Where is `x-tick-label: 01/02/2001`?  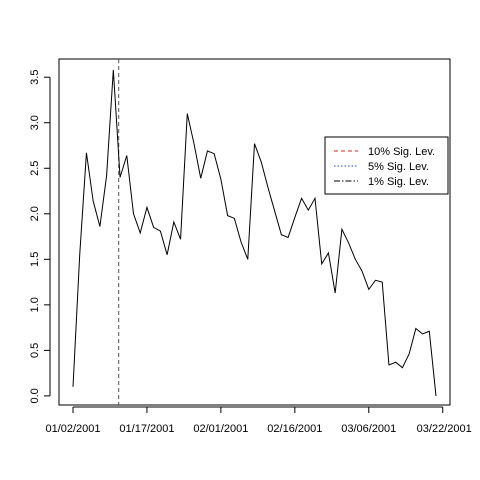 x-tick-label: 01/02/2001 is located at coordinates (72, 429).